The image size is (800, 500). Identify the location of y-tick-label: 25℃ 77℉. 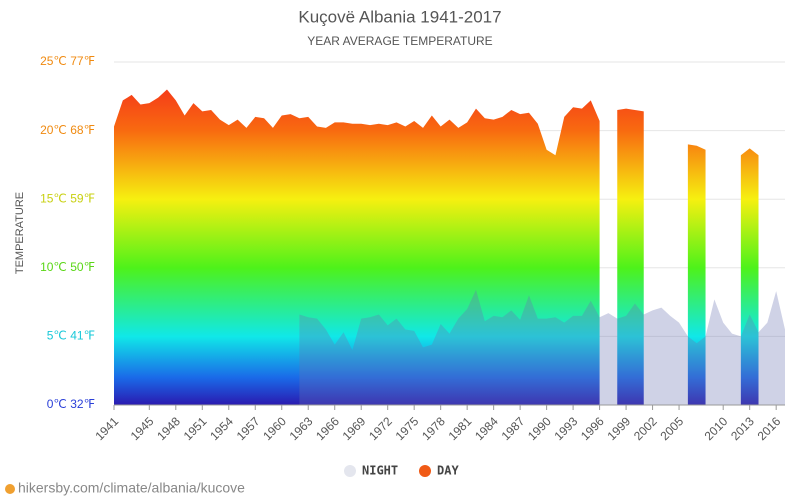
(67, 61).